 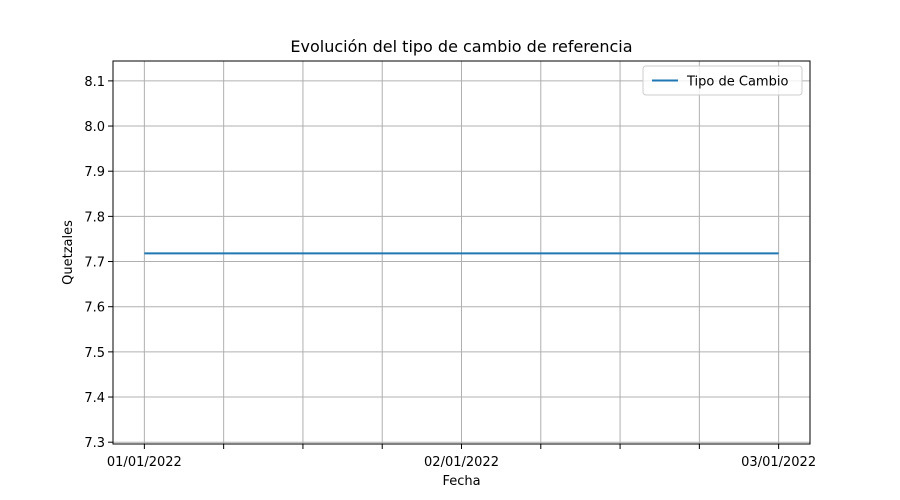 What do you see at coordinates (94, 217) in the screenshot?
I see `y-tick-label: 7.8` at bounding box center [94, 217].